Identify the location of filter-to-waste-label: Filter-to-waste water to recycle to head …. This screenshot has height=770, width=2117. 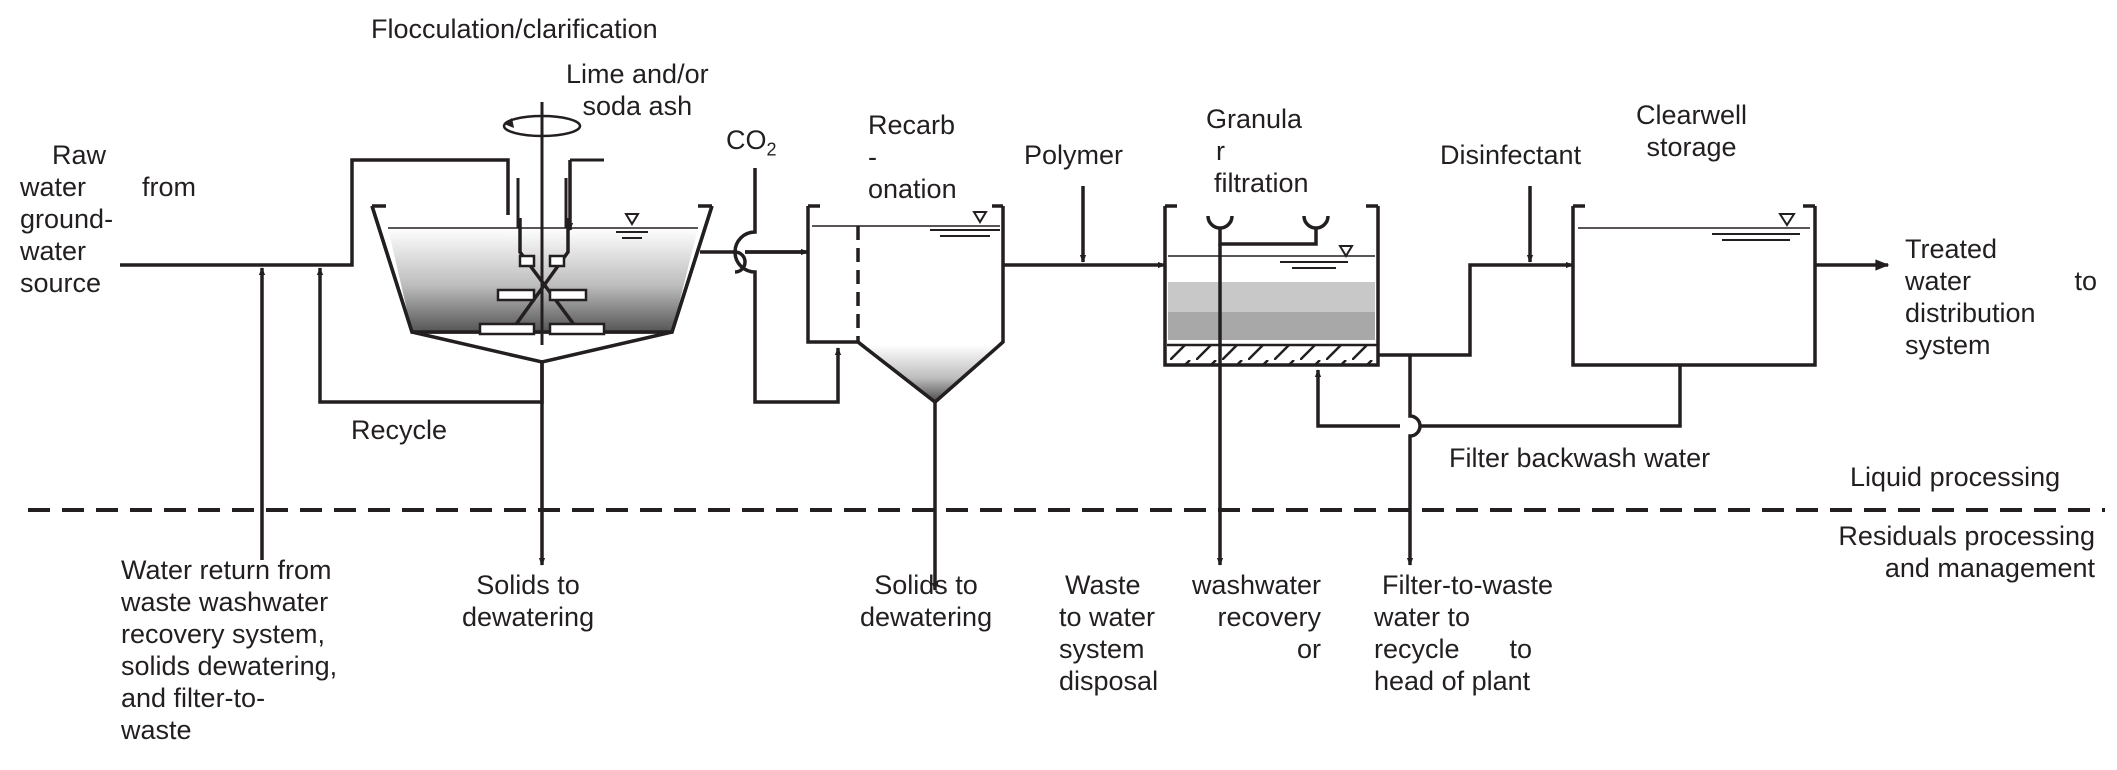
(1464, 633).